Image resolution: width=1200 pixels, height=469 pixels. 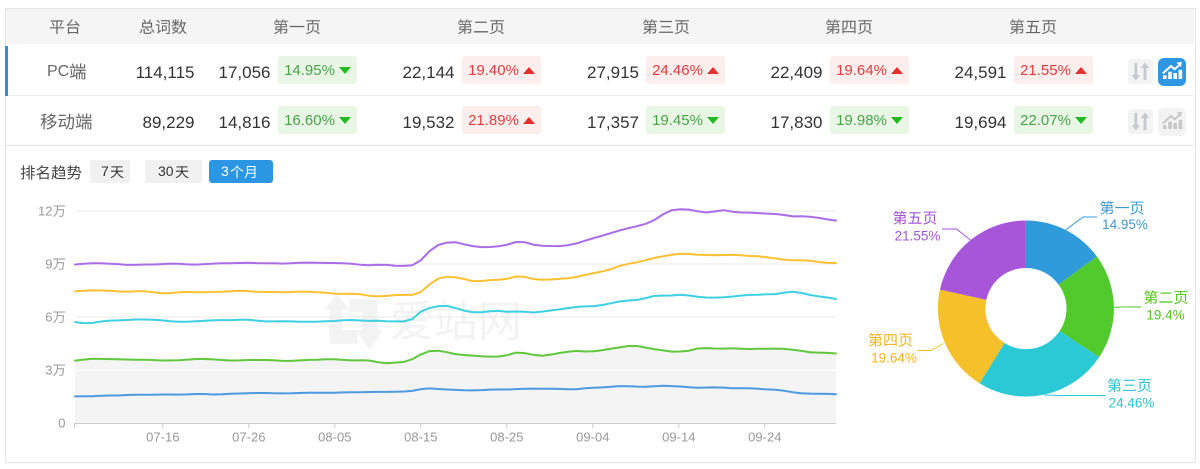 What do you see at coordinates (1165, 315) in the screenshot?
I see `svg-text: 19.4%` at bounding box center [1165, 315].